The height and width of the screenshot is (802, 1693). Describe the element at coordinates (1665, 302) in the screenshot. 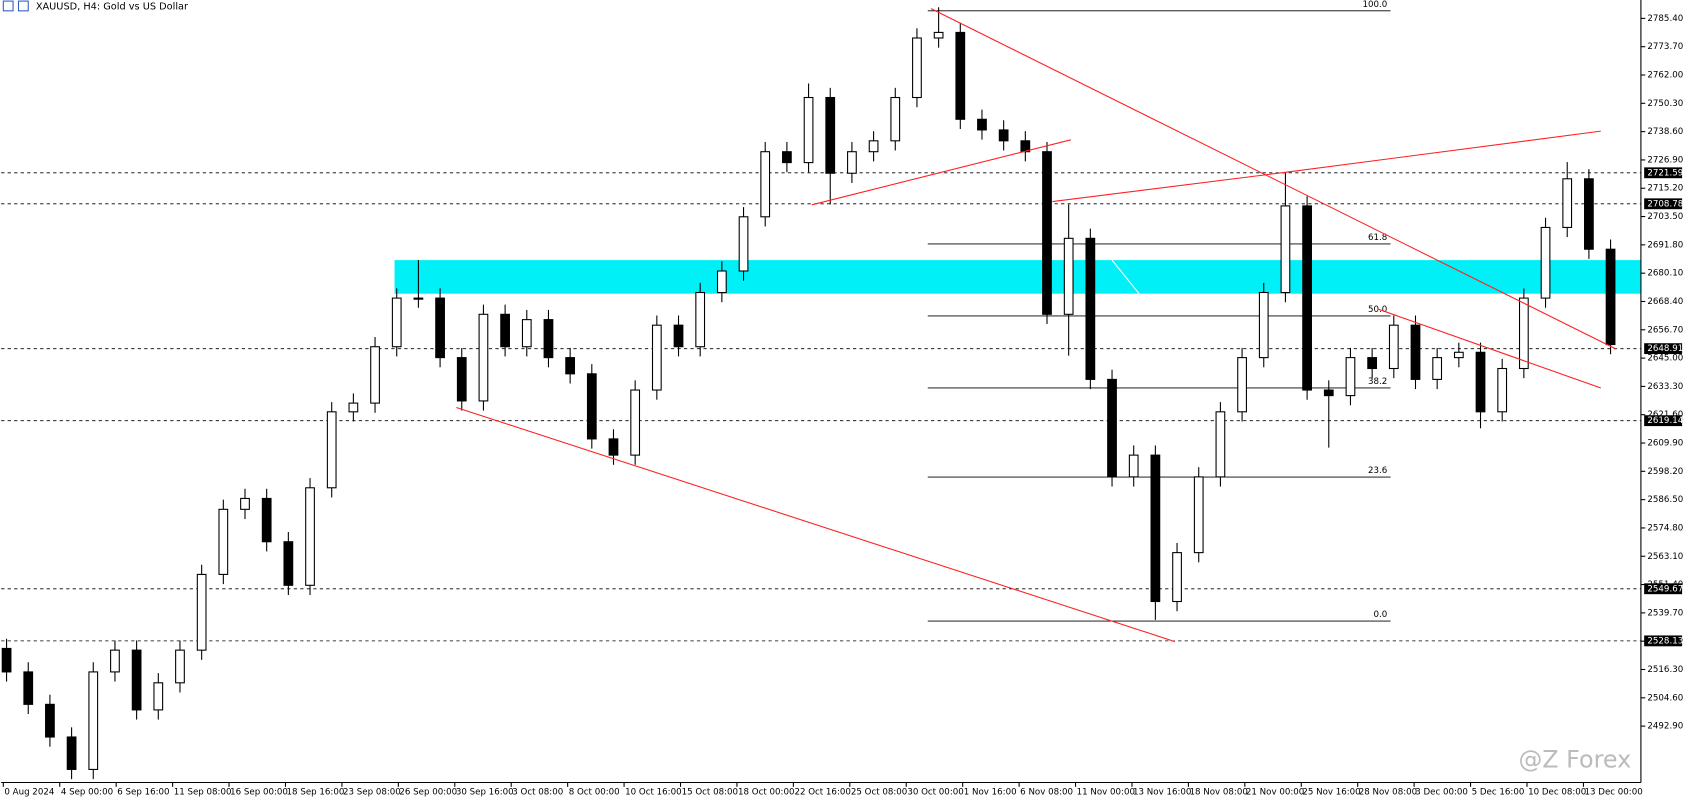

I see `y-tick-label: 2668.40` at that location.